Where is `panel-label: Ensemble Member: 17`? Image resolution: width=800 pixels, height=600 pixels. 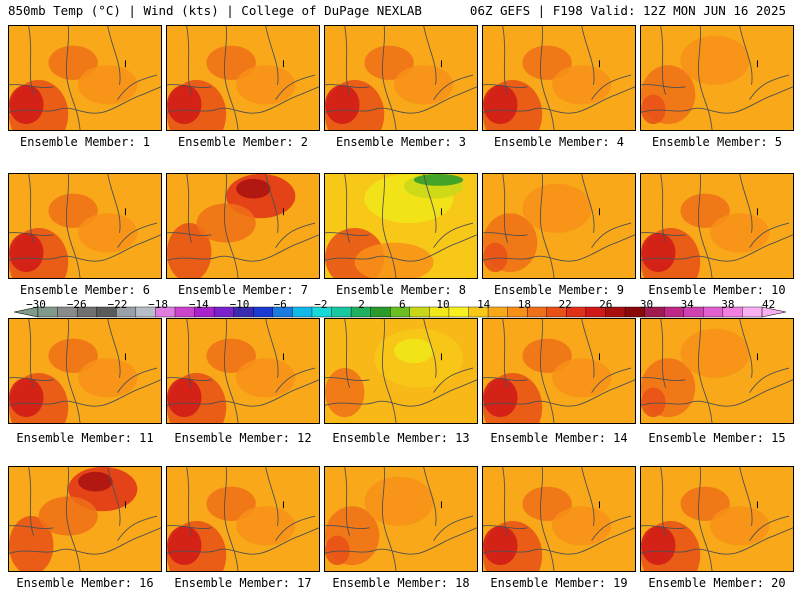
panel-label: Ensemble Member: 17 is located at coordinates (243, 583).